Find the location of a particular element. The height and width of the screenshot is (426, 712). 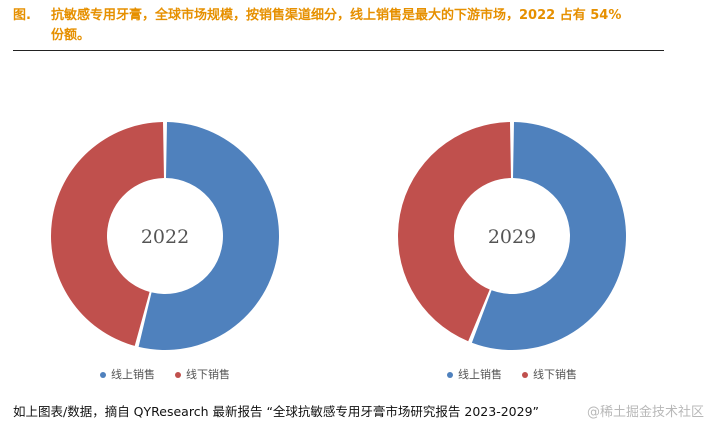

figure-label: 图. is located at coordinates (22, 15).